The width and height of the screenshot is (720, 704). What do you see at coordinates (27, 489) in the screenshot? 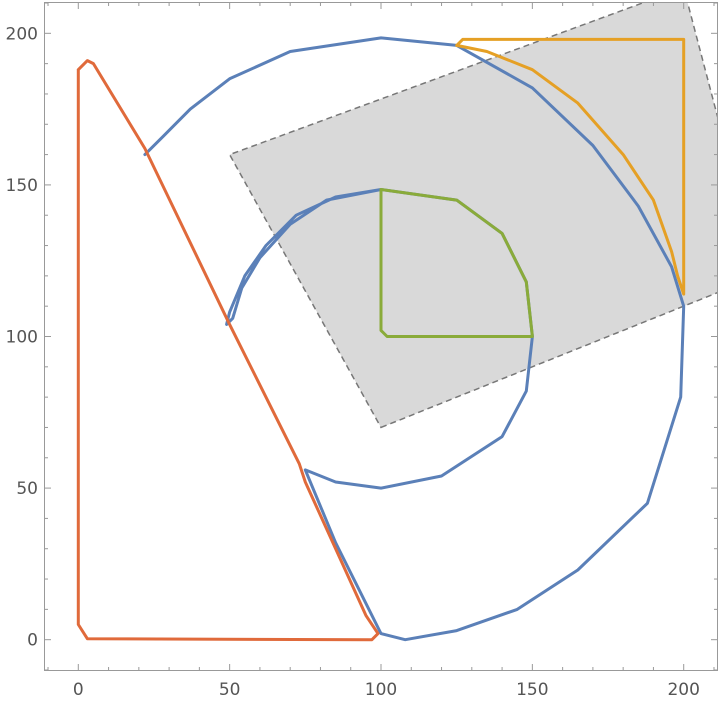
I see `y-tick-label: 50` at bounding box center [27, 489].